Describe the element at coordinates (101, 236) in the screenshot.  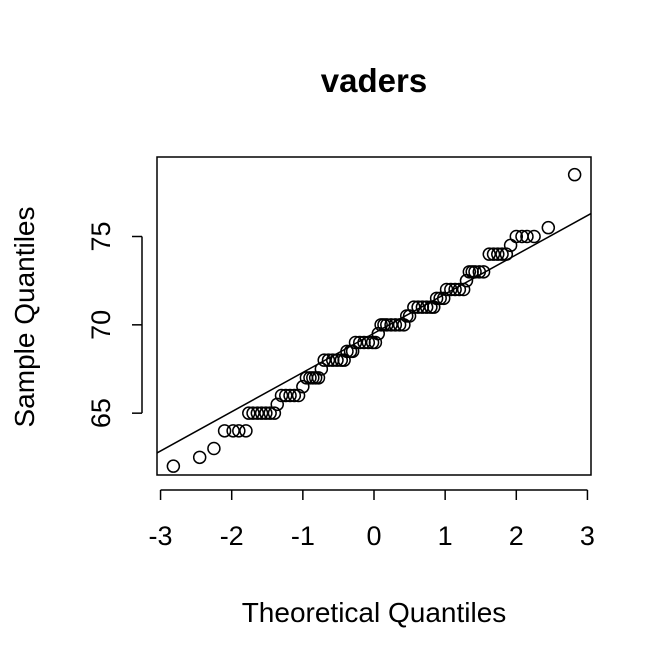
I see `y-tick-label: 75` at that location.